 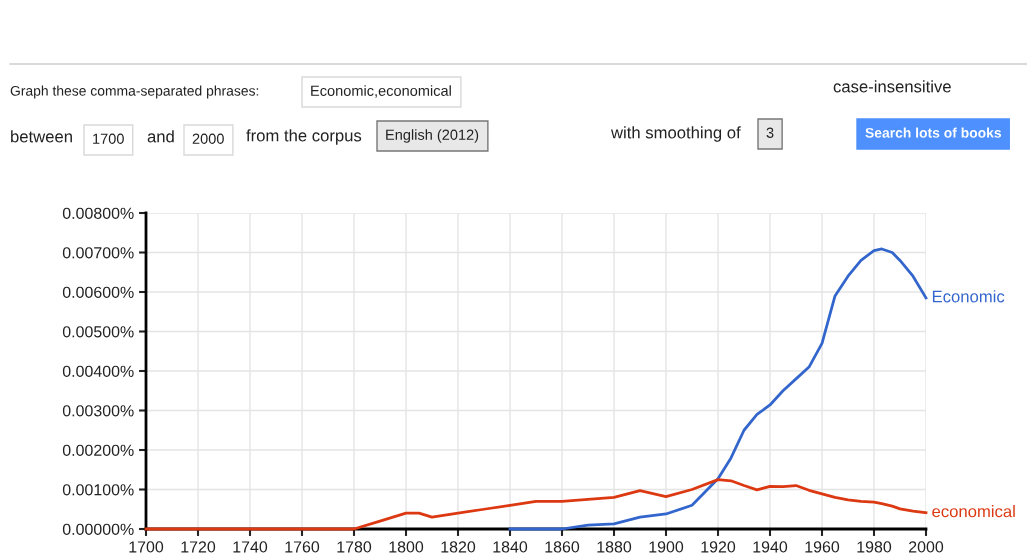 I want to click on x-tick-label: 1980, so click(x=874, y=547).